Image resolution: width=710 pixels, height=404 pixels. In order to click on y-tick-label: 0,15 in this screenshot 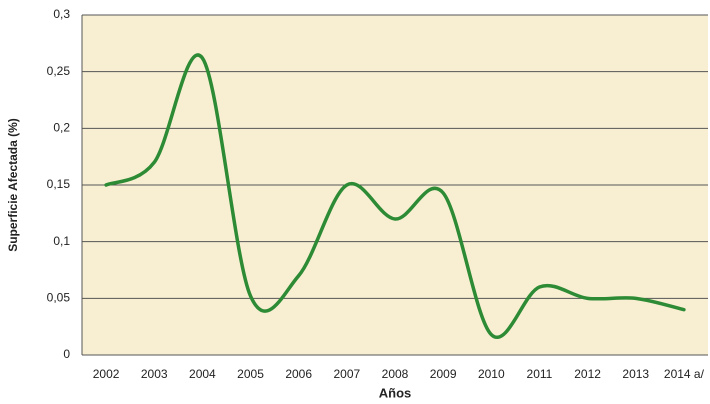, I will do `click(59, 184)`.